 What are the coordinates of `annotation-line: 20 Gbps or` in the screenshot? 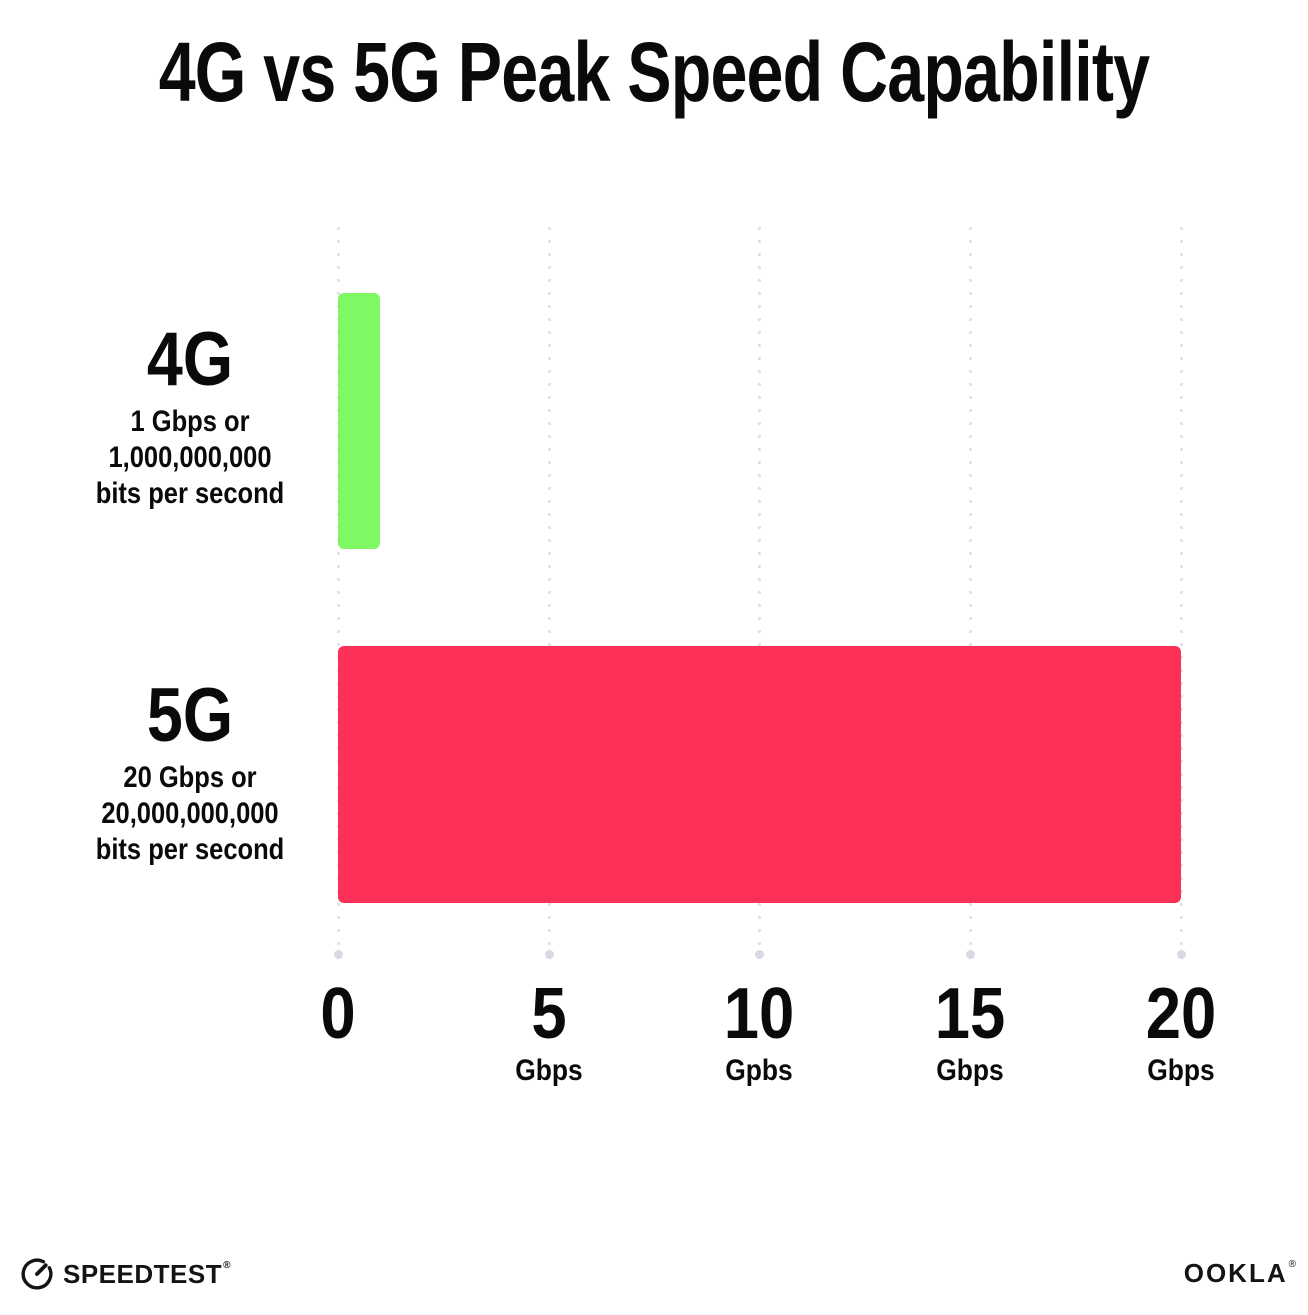 It's located at (190, 777).